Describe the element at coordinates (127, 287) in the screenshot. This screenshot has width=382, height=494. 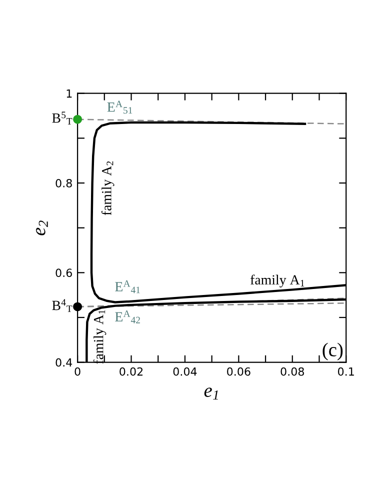
I see `annotation: E$^{A}$$_{41}$` at that location.